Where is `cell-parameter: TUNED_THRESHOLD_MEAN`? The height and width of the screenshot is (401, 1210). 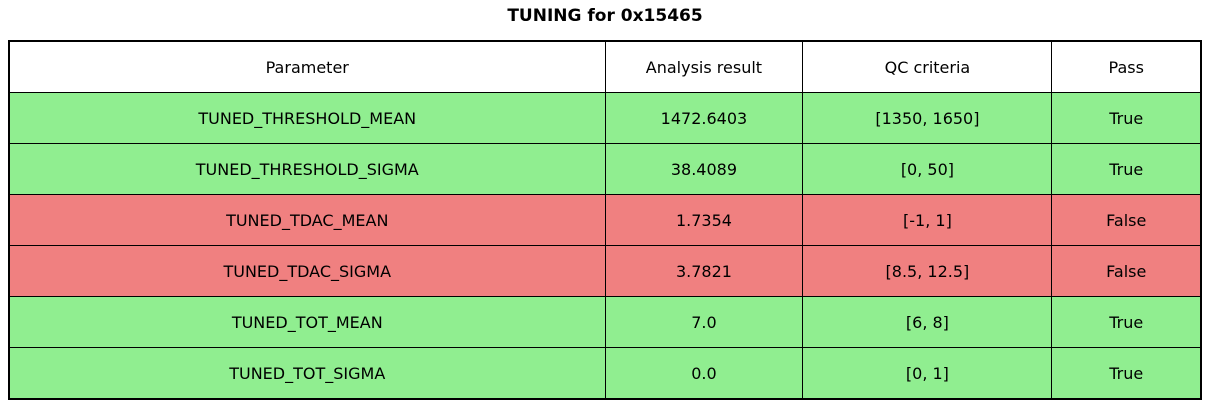
cell-parameter: TUNED_THRESHOLD_MEAN is located at coordinates (307, 118).